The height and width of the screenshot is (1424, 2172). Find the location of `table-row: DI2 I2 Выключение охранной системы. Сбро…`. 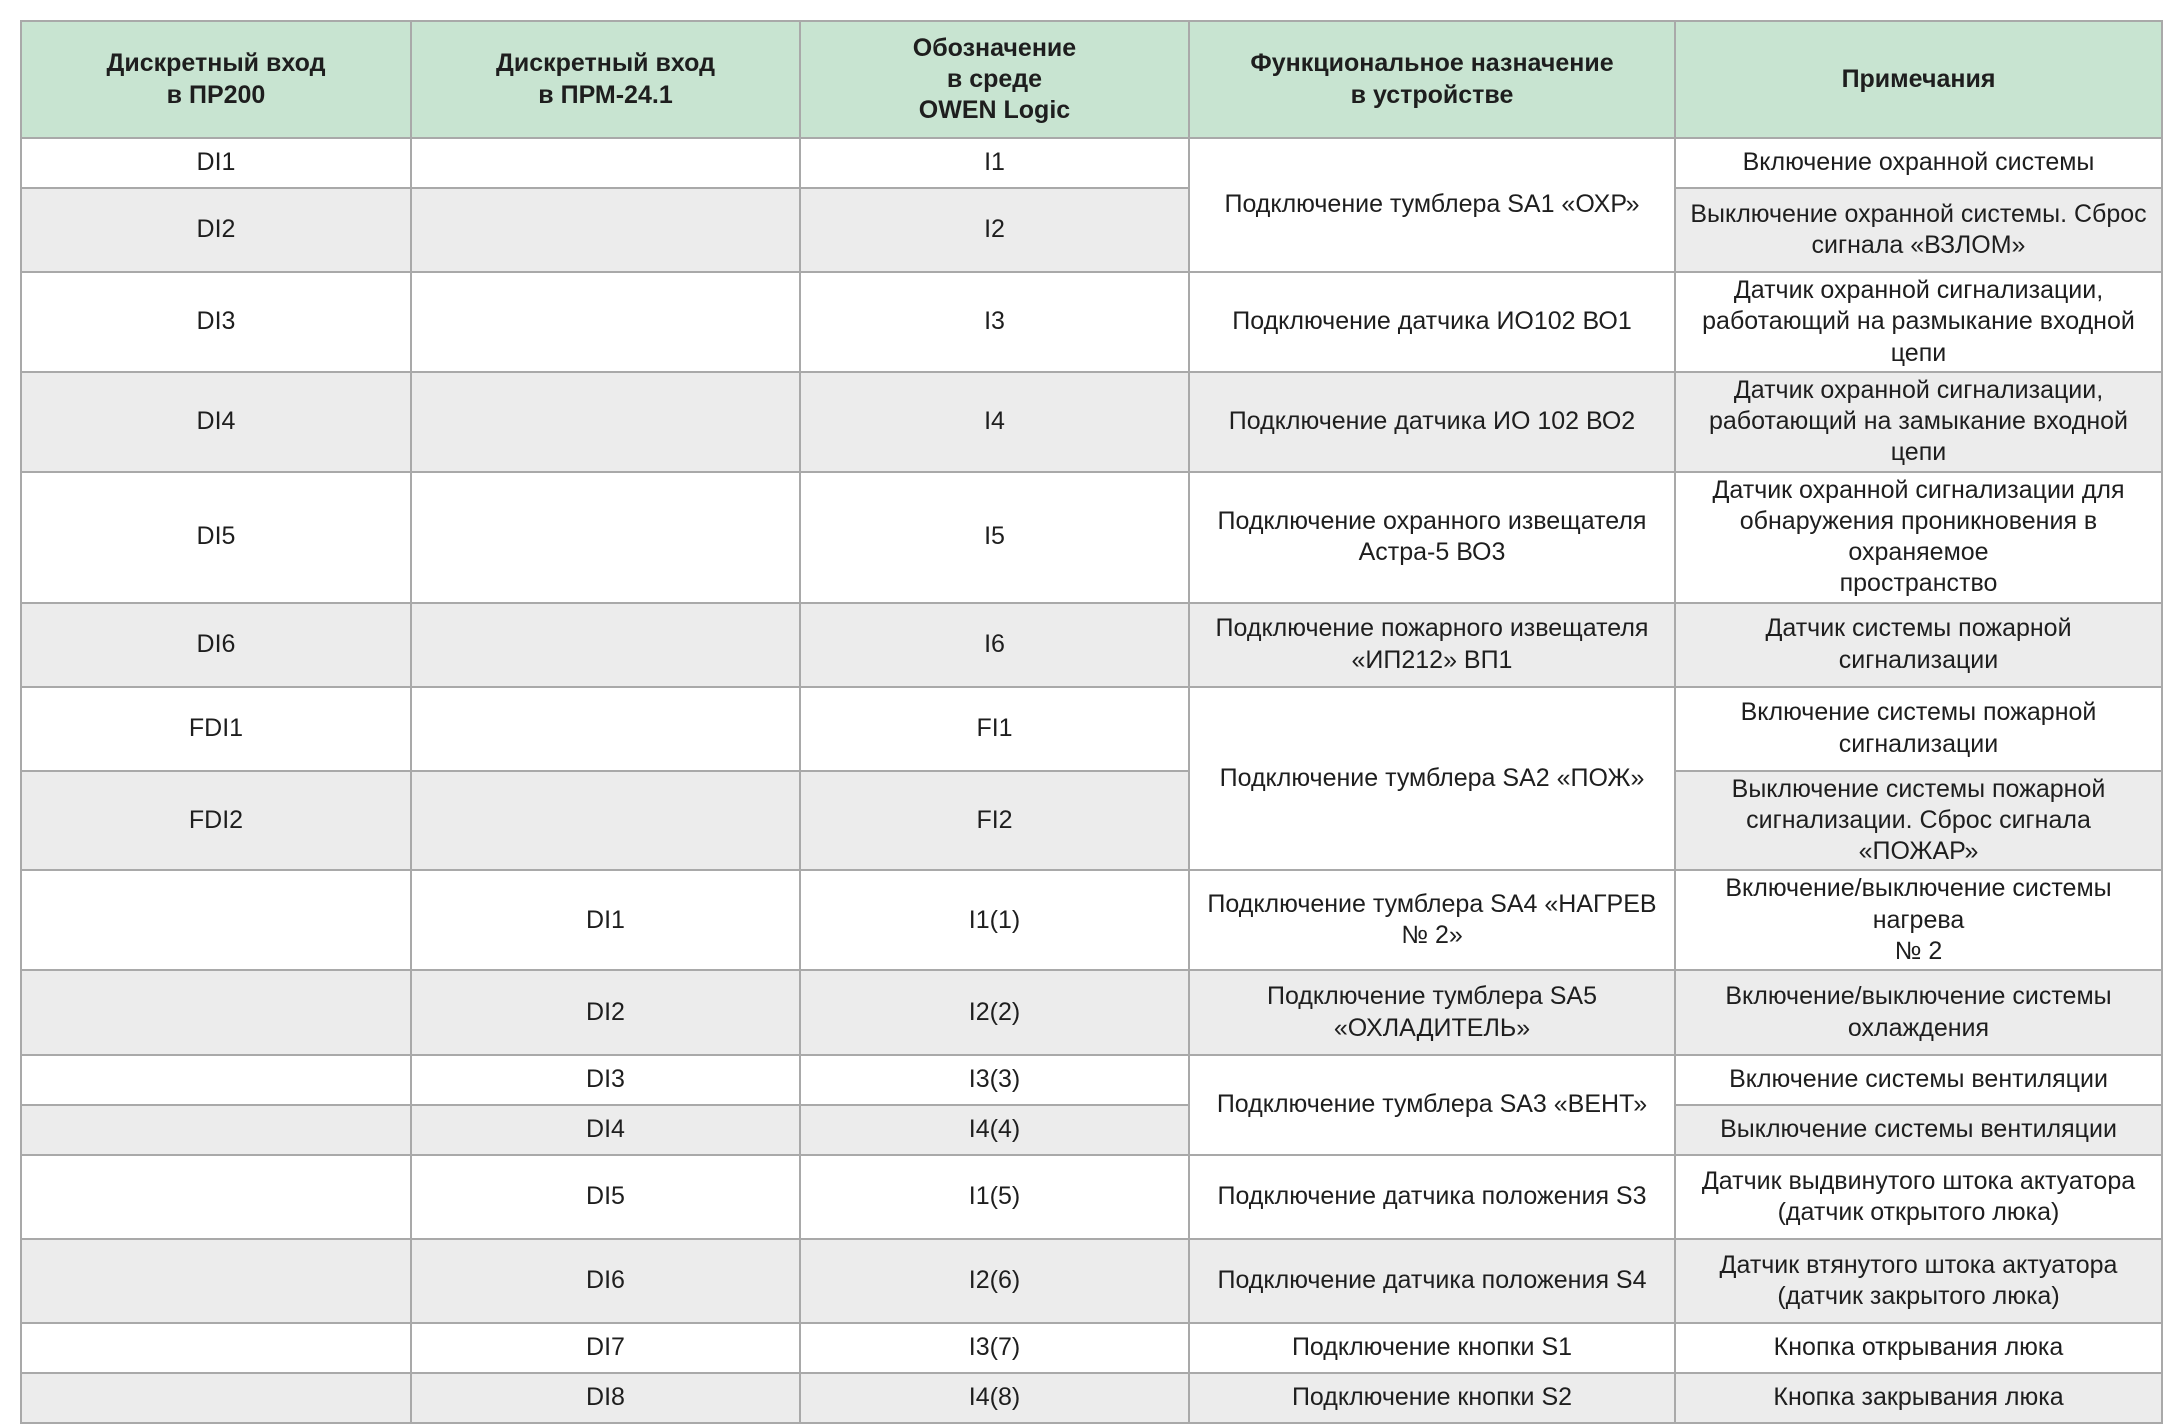

table-row: DI2 I2 Выключение охранной системы. Сбро… is located at coordinates (1091, 230).